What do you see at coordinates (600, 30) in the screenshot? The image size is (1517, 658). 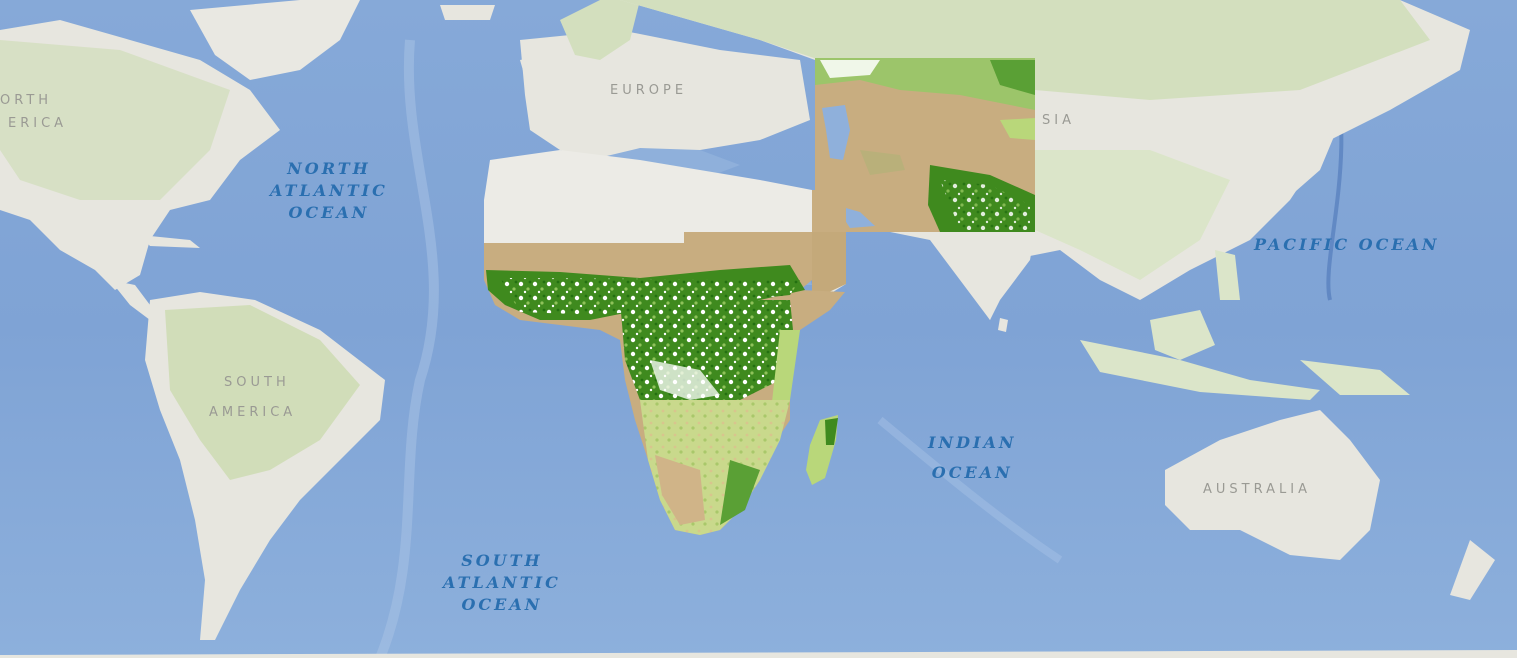 I see `scandinavia` at bounding box center [600, 30].